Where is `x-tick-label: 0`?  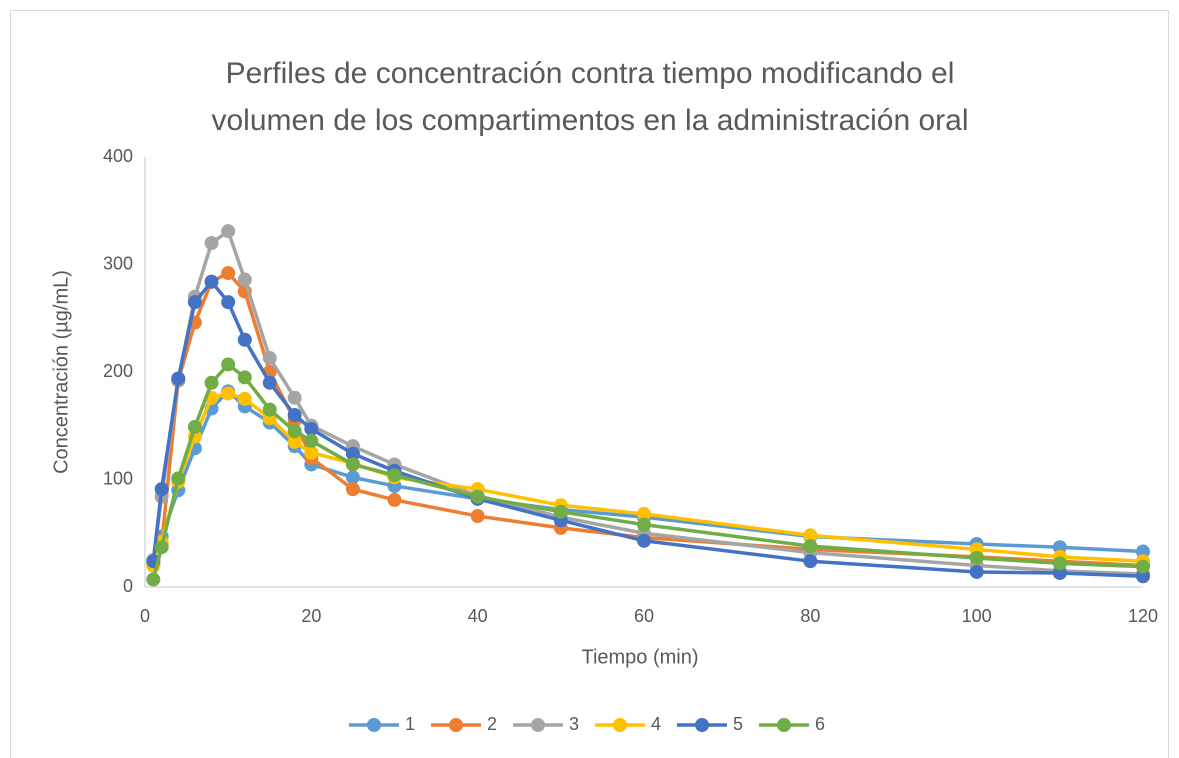 x-tick-label: 0 is located at coordinates (145, 616).